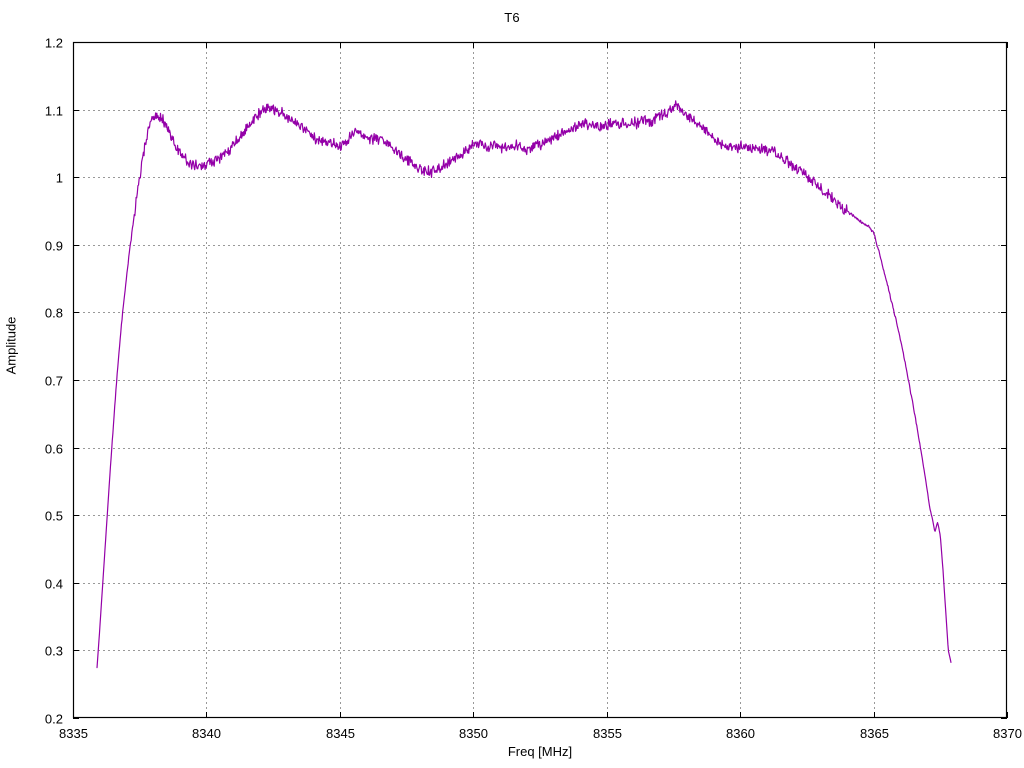 Image resolution: width=1024 pixels, height=768 pixels. Describe the element at coordinates (512, 17) in the screenshot. I see `page-title: T6` at that location.